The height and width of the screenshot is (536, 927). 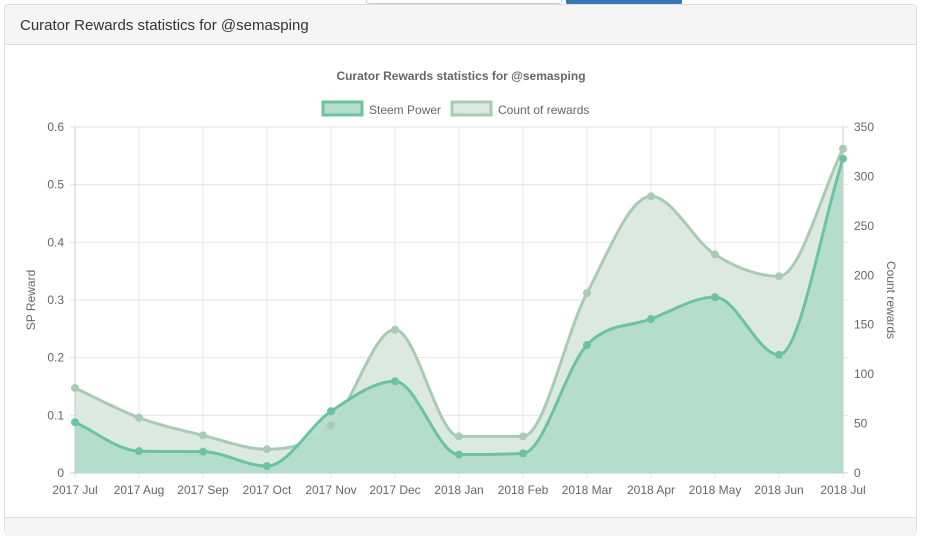 I want to click on y-left-tick-label: 0.1, so click(x=55, y=415).